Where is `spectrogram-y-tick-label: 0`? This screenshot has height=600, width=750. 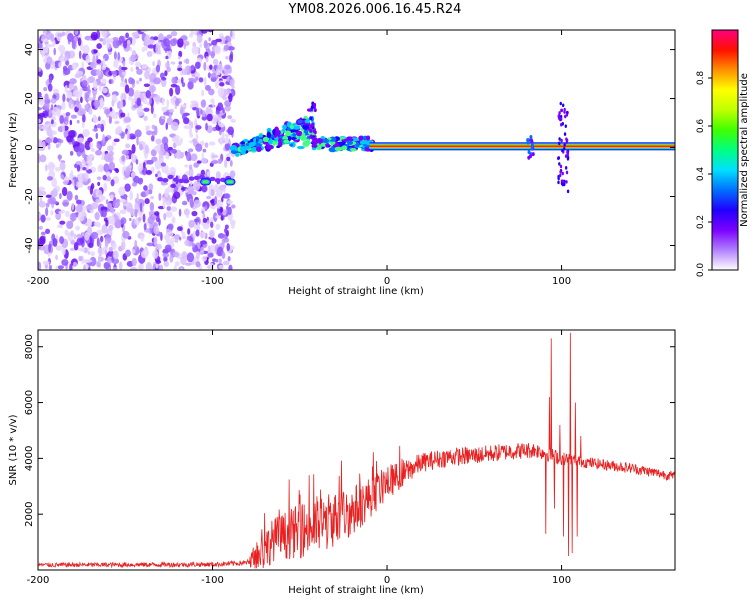 spectrogram-y-tick-label: 0 is located at coordinates (29, 147).